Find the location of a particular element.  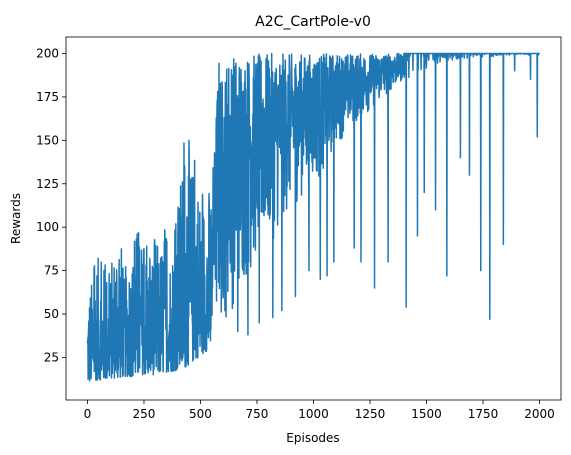

y-tick-label: 75 is located at coordinates (51, 271).